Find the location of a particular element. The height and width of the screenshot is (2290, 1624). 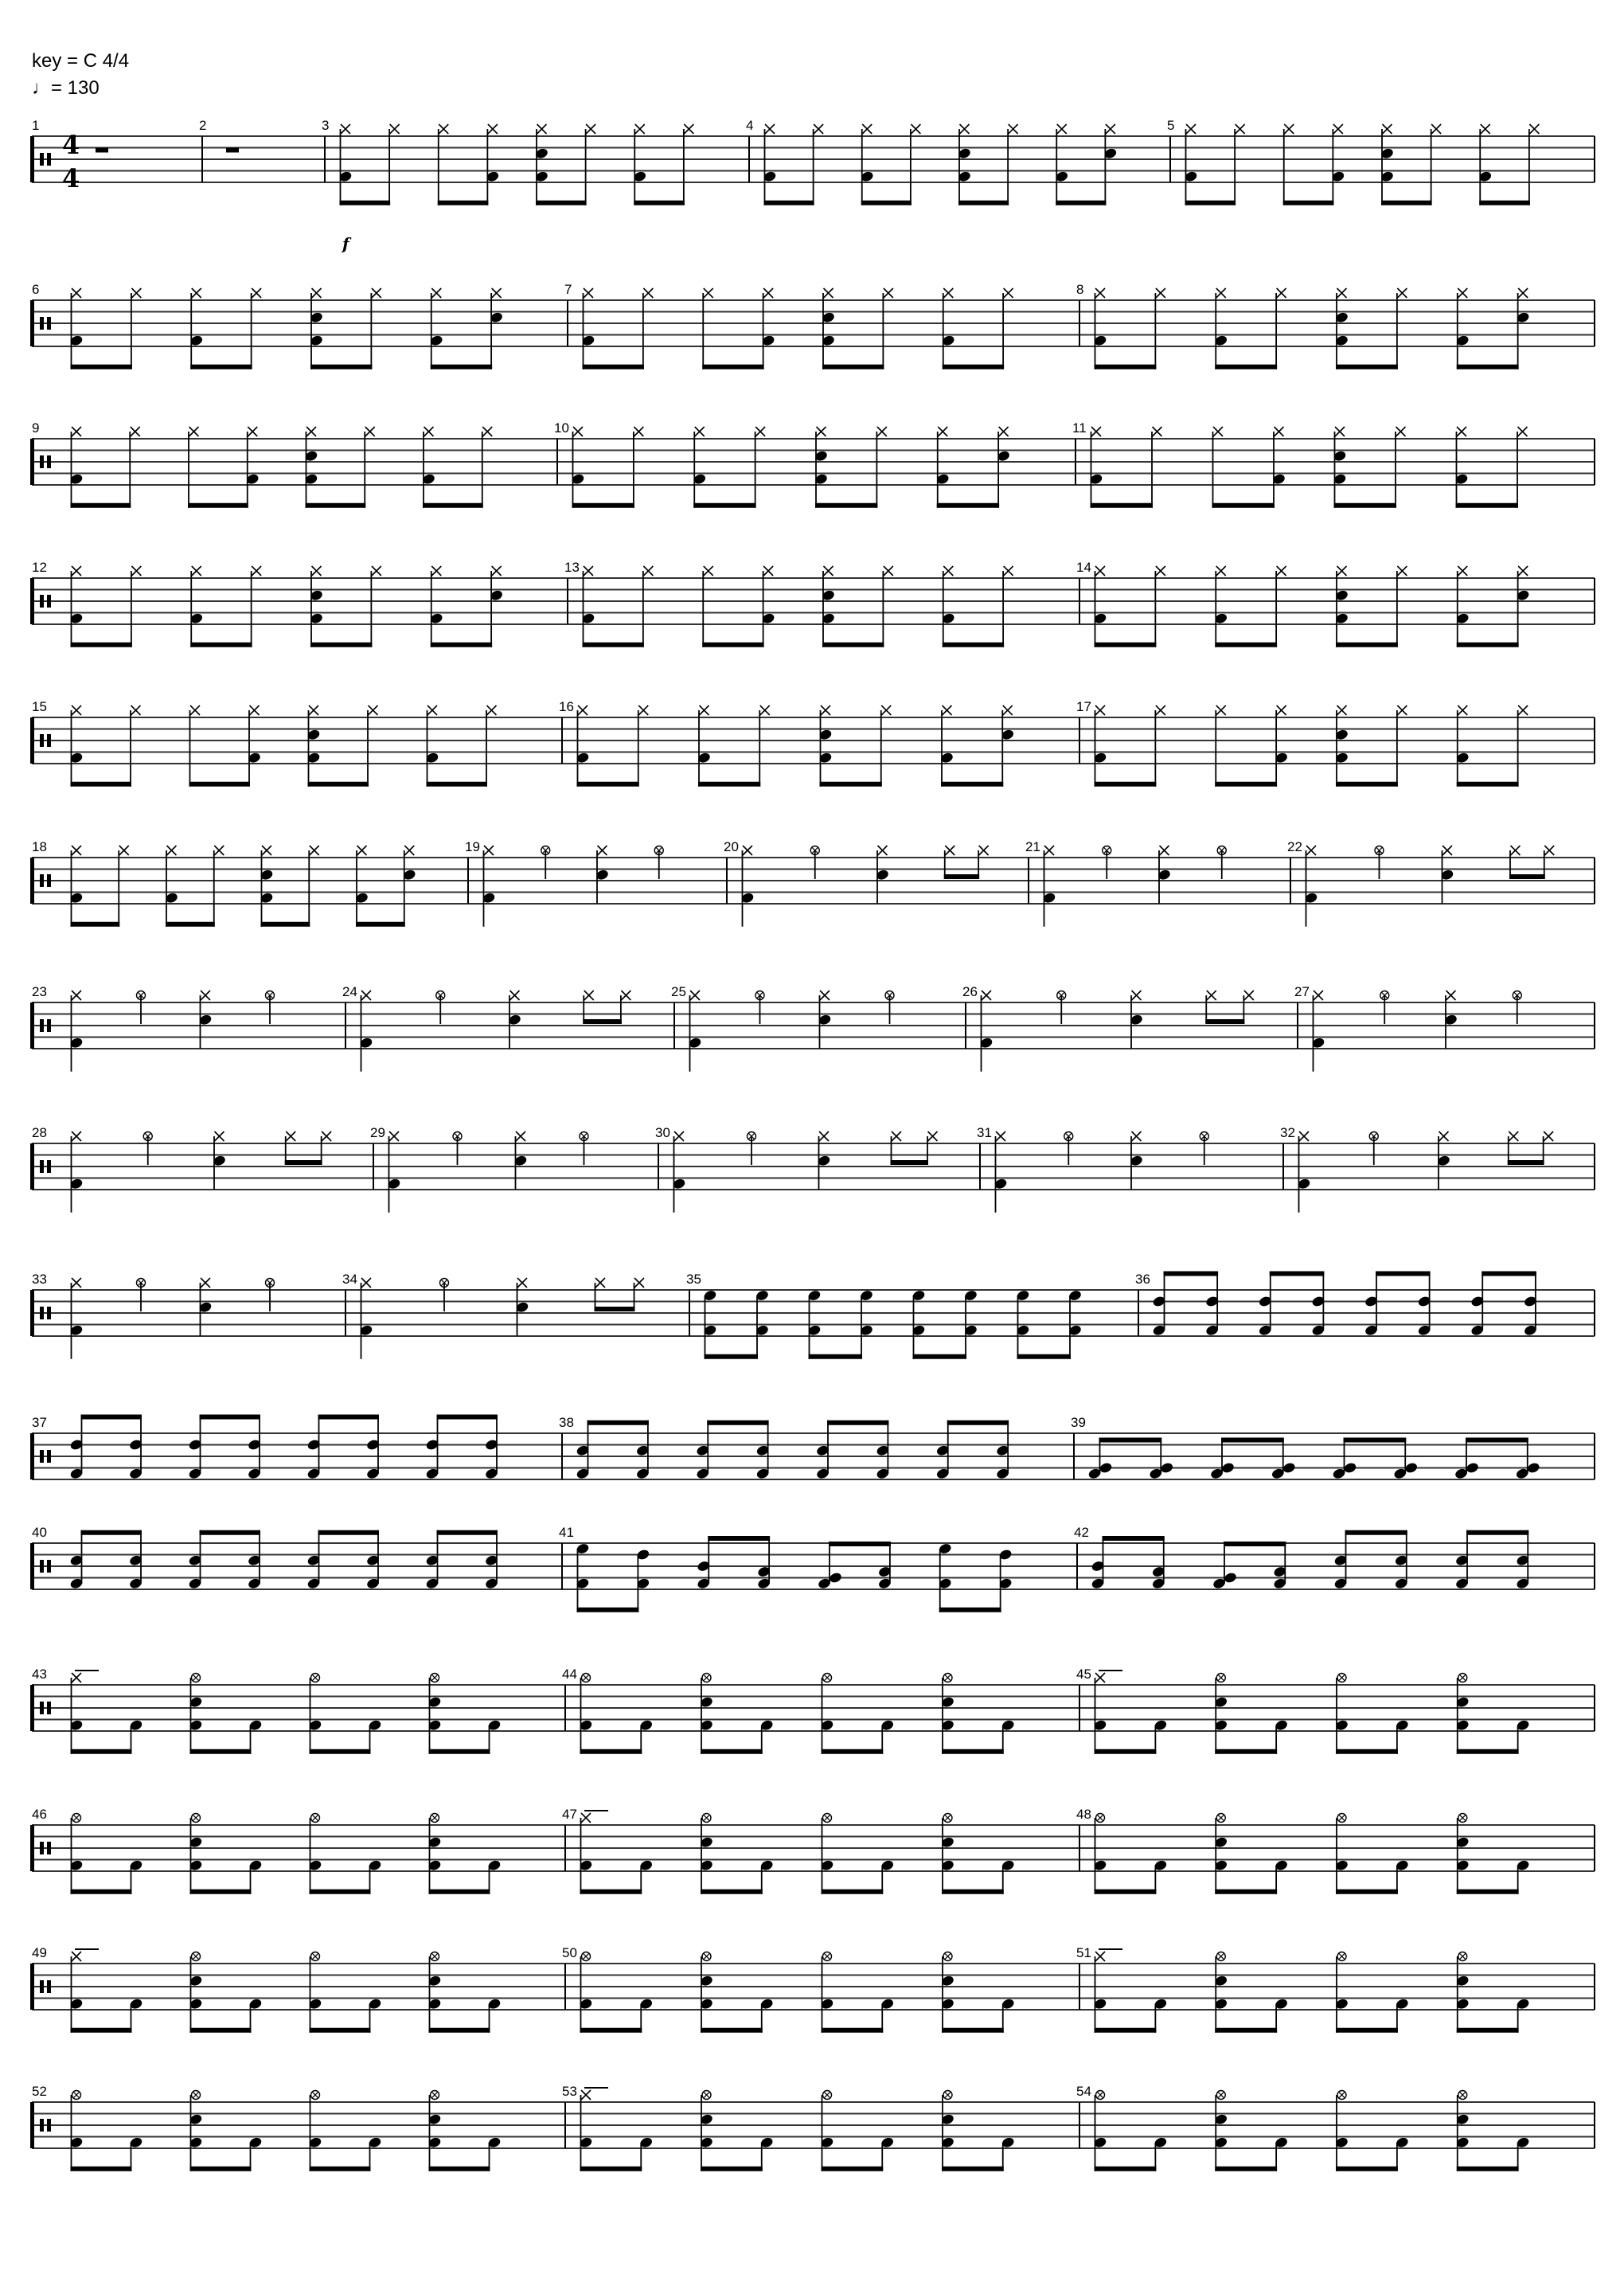

notehead-t4 is located at coordinates (1158, 1572).